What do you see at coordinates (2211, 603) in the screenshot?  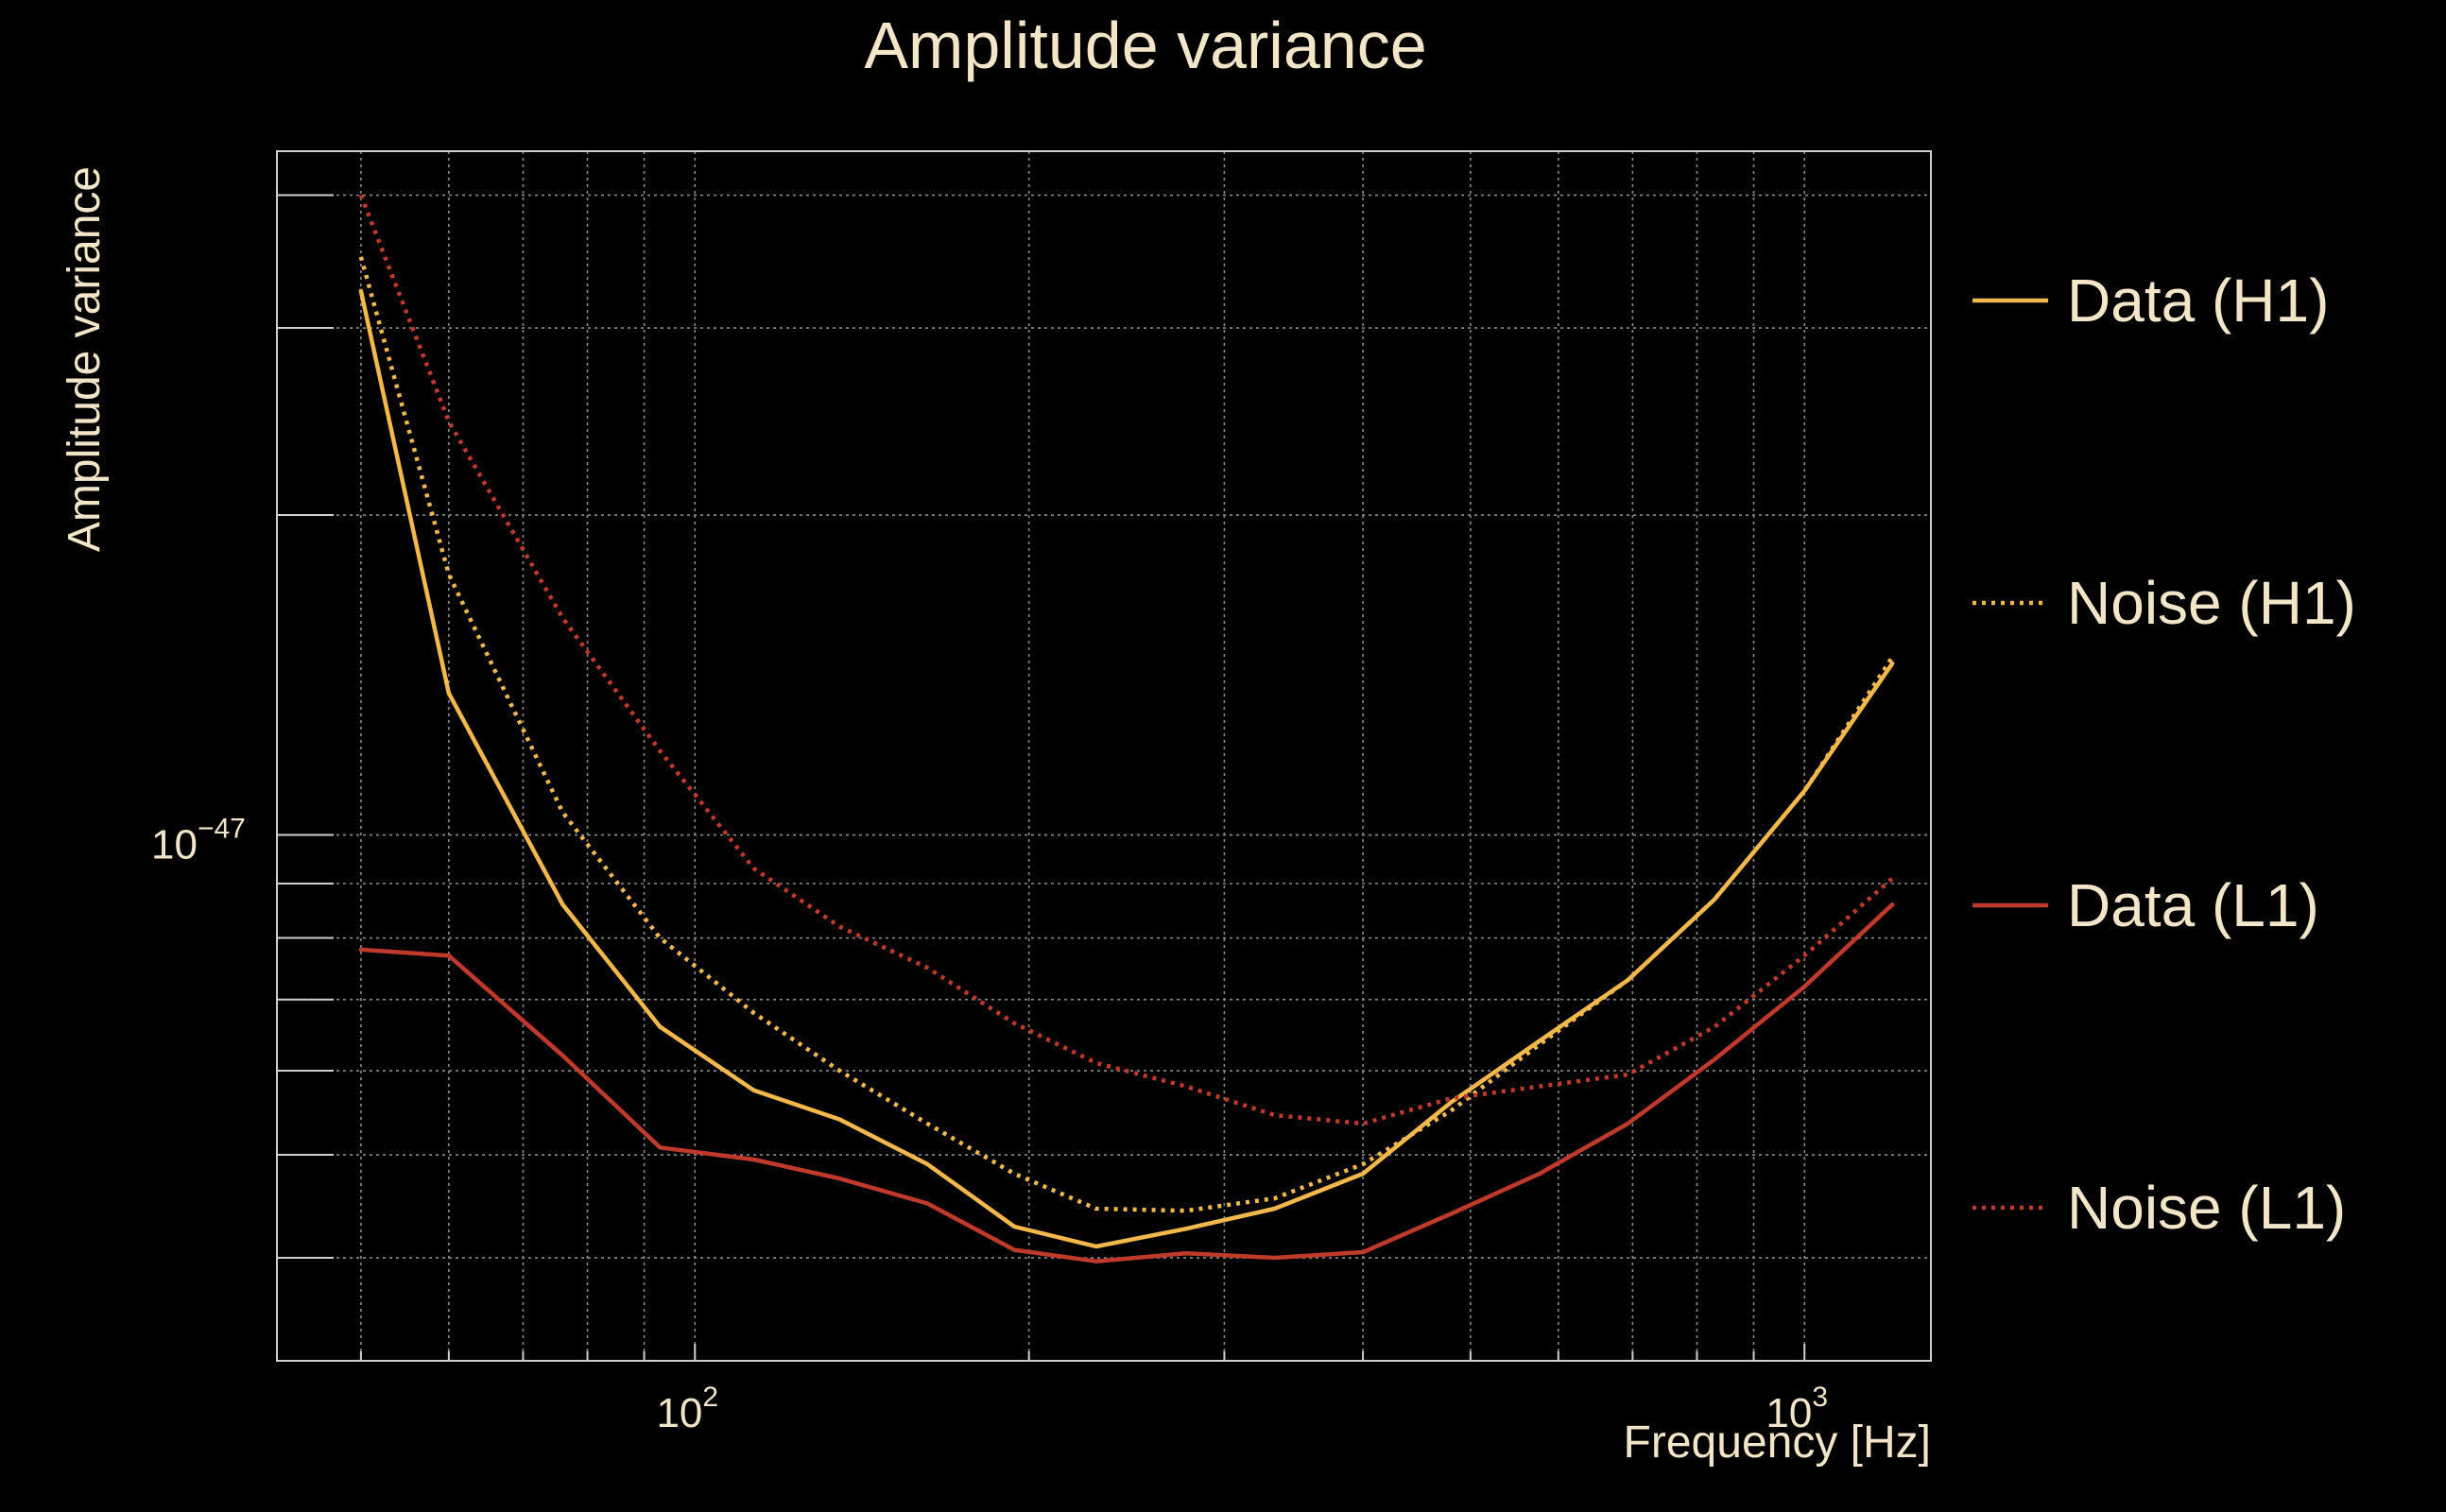 I see `legend-label: Noise (H1)` at bounding box center [2211, 603].